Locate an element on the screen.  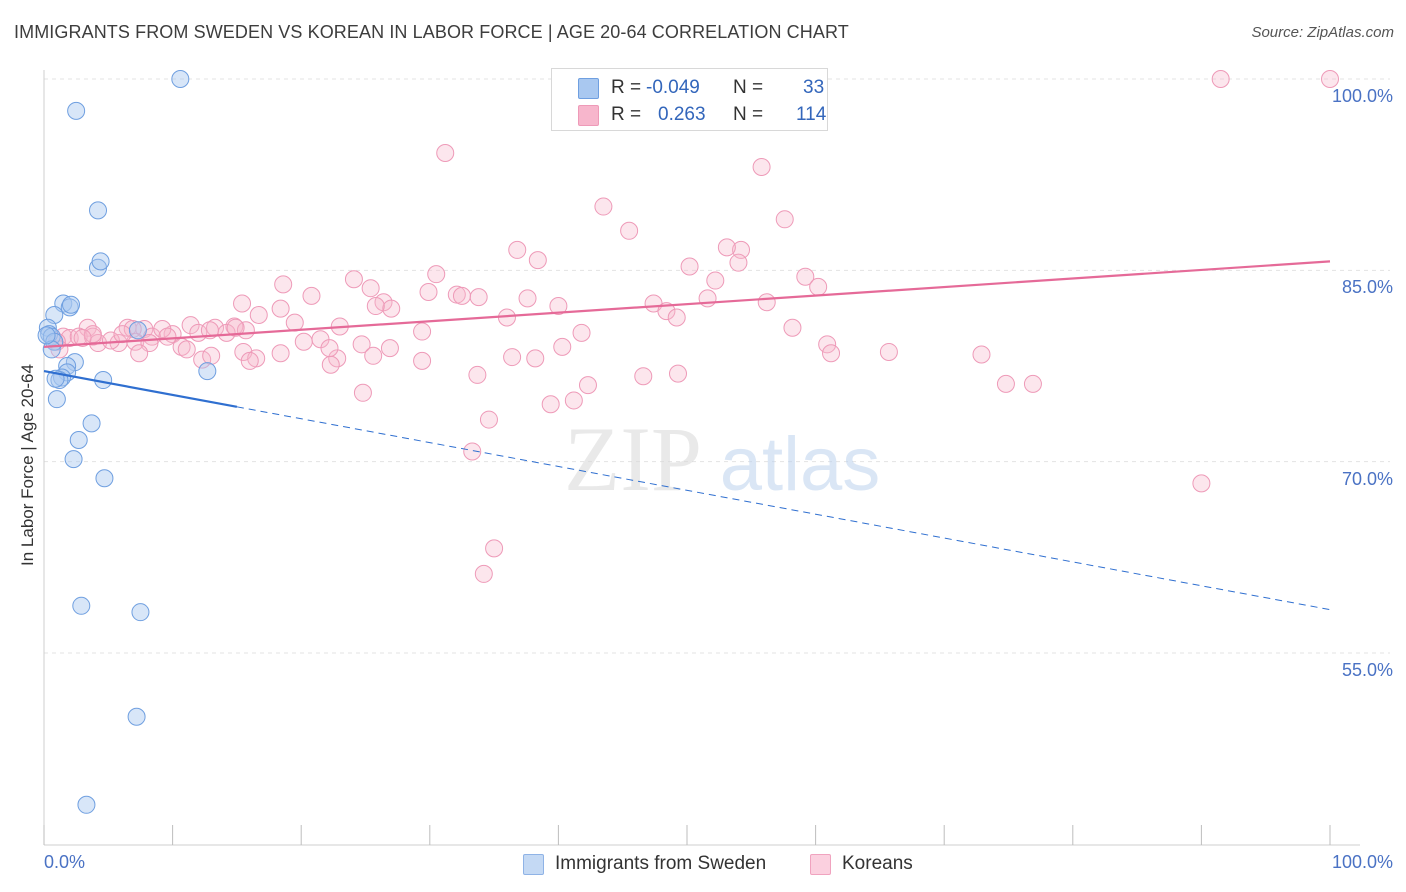
legend-n-value: 114 is located at coordinates (811, 114).